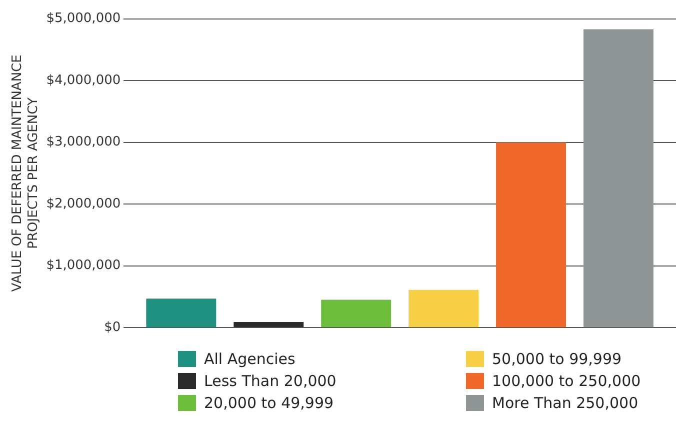 The width and height of the screenshot is (694, 427). I want to click on y-tick-label: $4,000,000, so click(83, 80).